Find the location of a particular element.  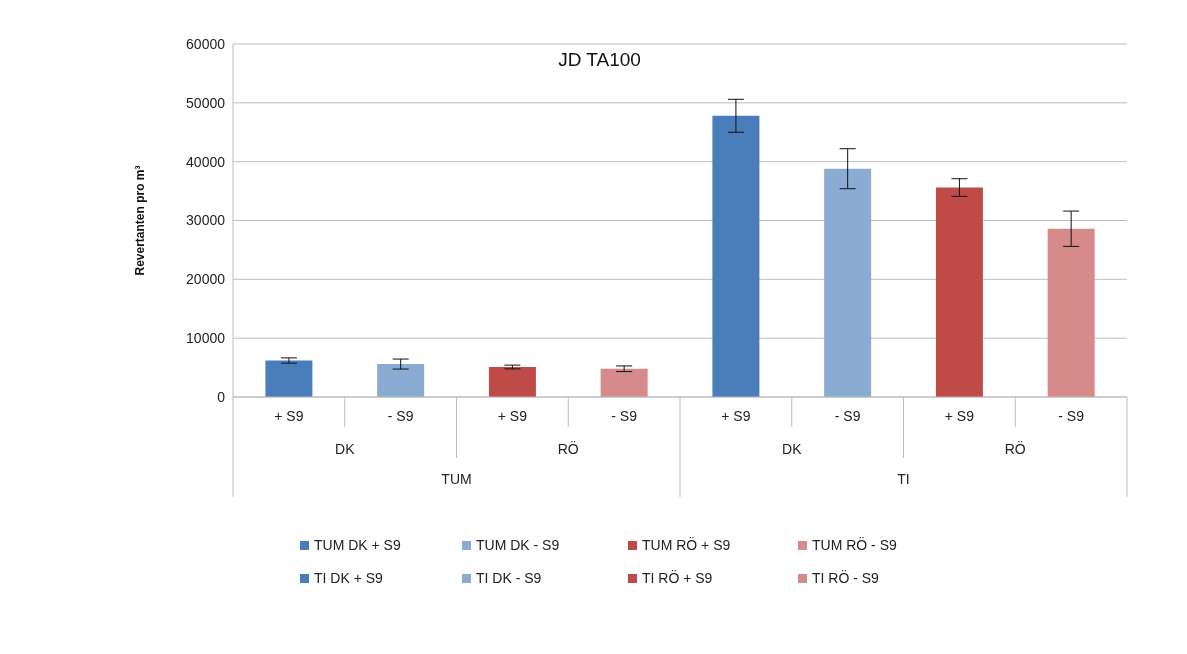

text: TUM is located at coordinates (456, 479).